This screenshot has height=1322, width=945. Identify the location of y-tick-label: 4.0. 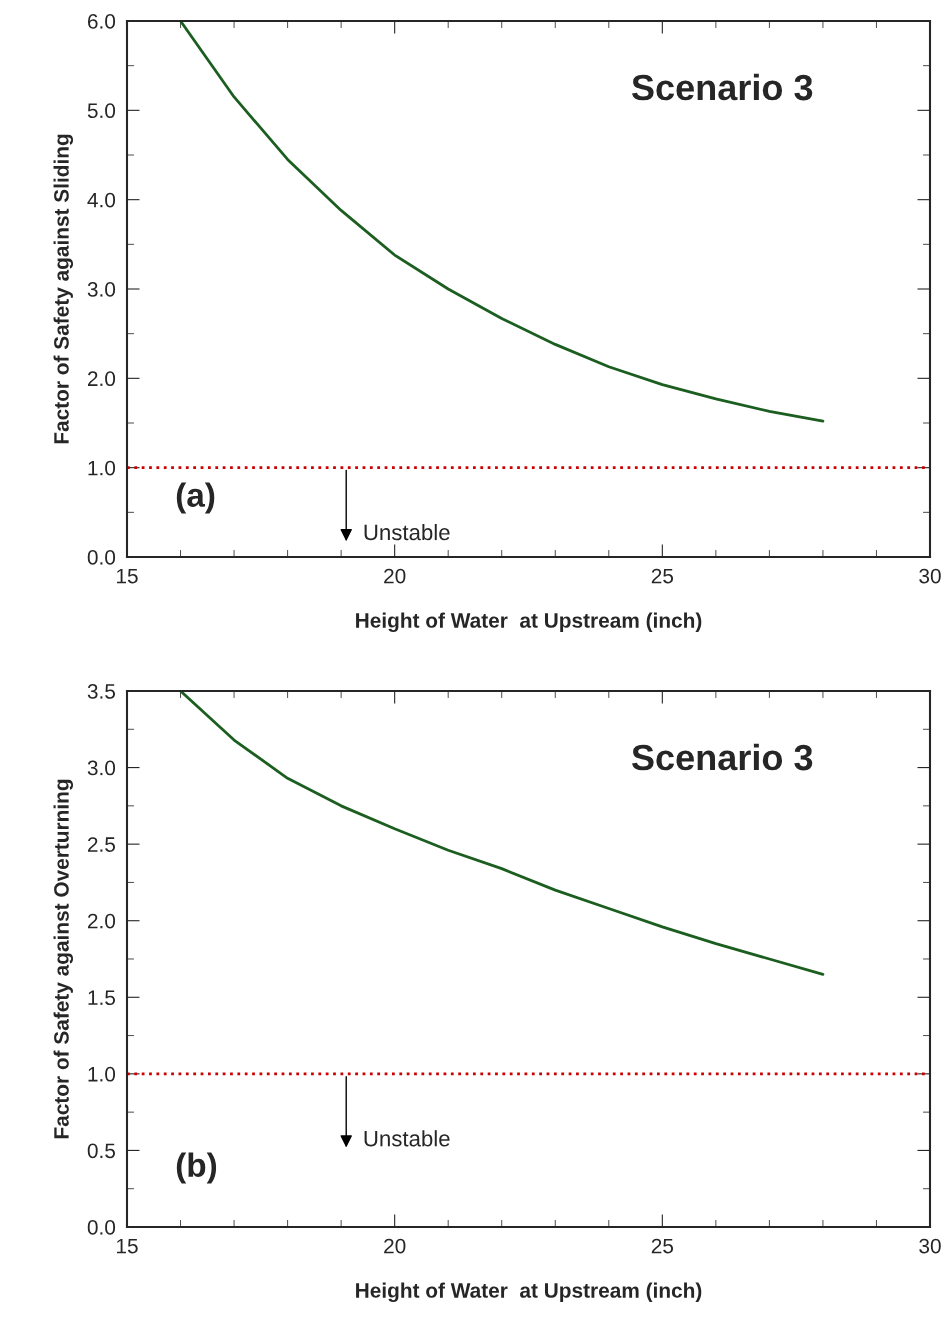
(101, 200).